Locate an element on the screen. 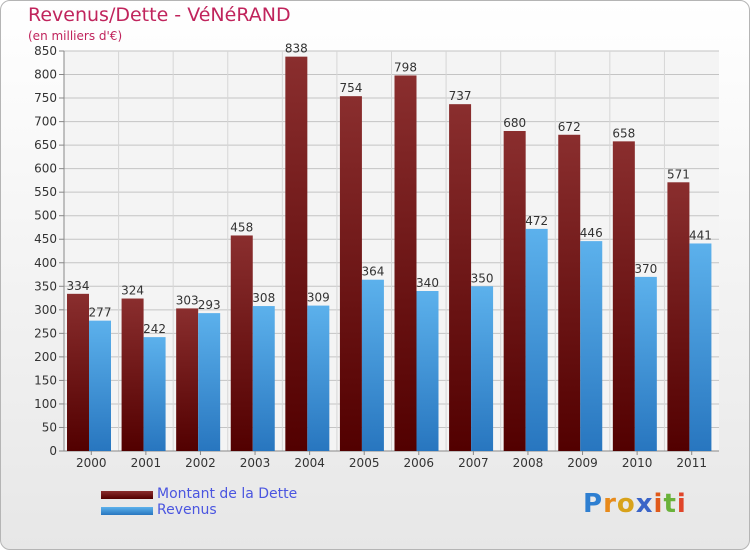 This screenshot has height=550, width=750. y-tick-label: 200 is located at coordinates (45, 357).